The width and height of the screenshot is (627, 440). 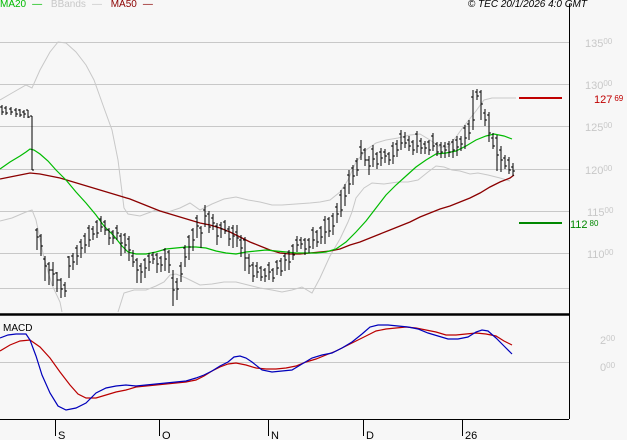 What do you see at coordinates (599, 85) in the screenshot?
I see `y-tick-130: 13000` at bounding box center [599, 85].